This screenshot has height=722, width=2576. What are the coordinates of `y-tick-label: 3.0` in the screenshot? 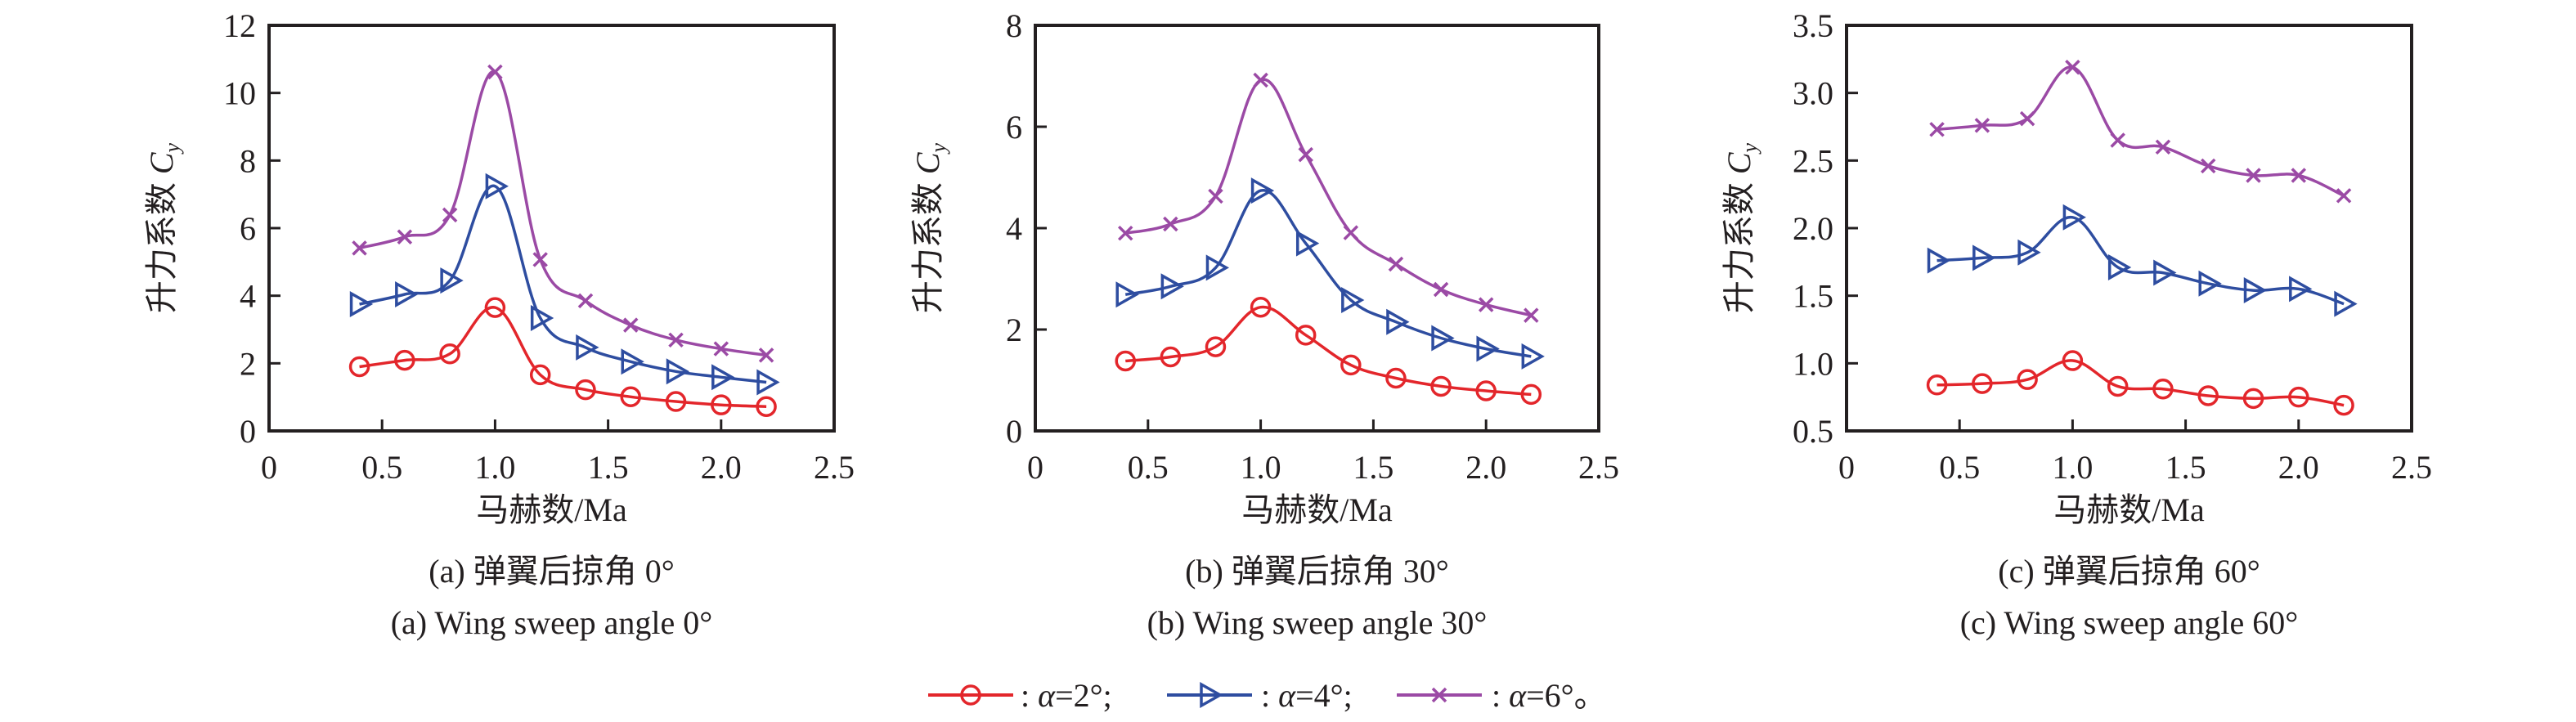 It's located at (1813, 93).